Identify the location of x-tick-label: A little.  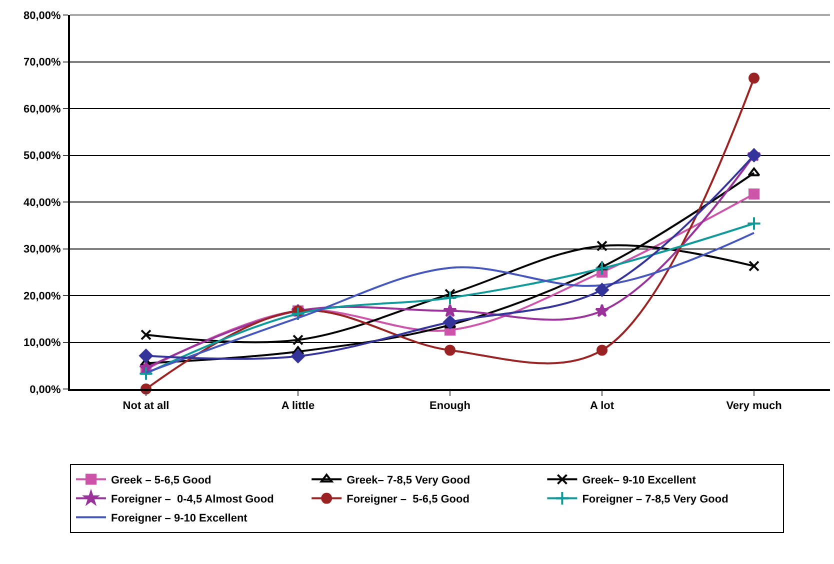
(298, 406).